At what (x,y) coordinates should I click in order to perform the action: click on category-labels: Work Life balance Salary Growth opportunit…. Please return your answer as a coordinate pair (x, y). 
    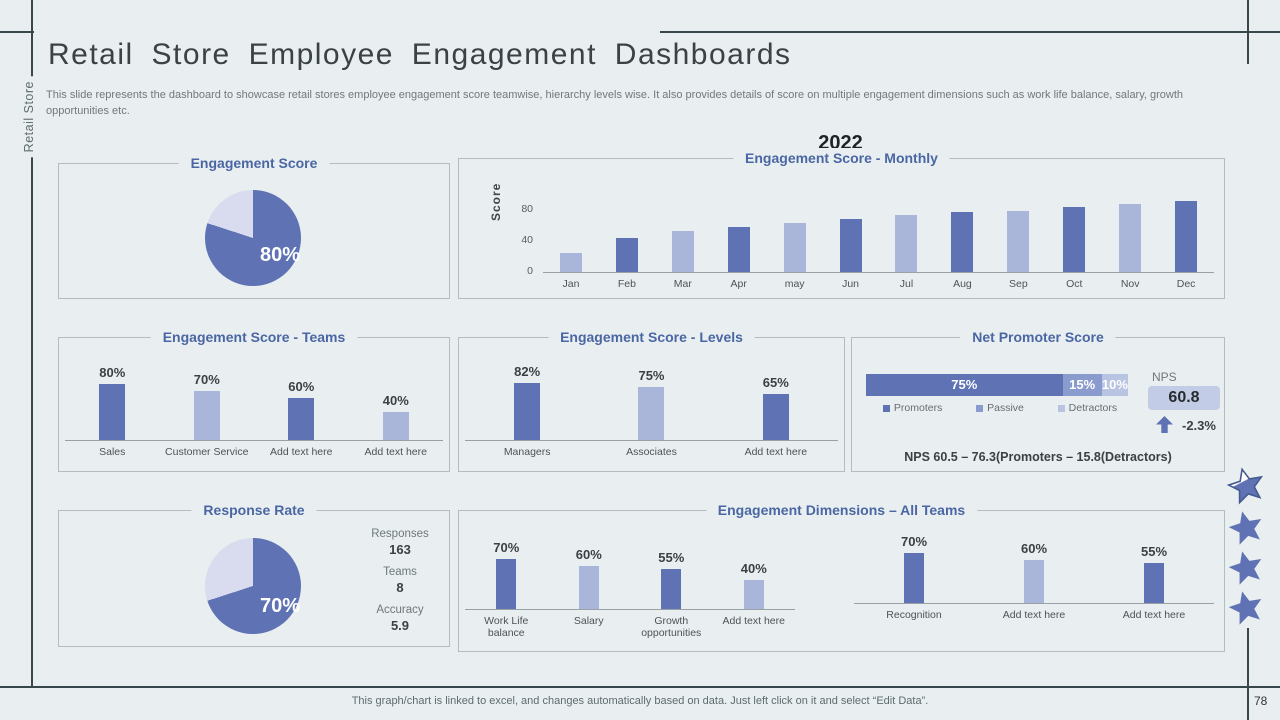
    Looking at the image, I should click on (630, 624).